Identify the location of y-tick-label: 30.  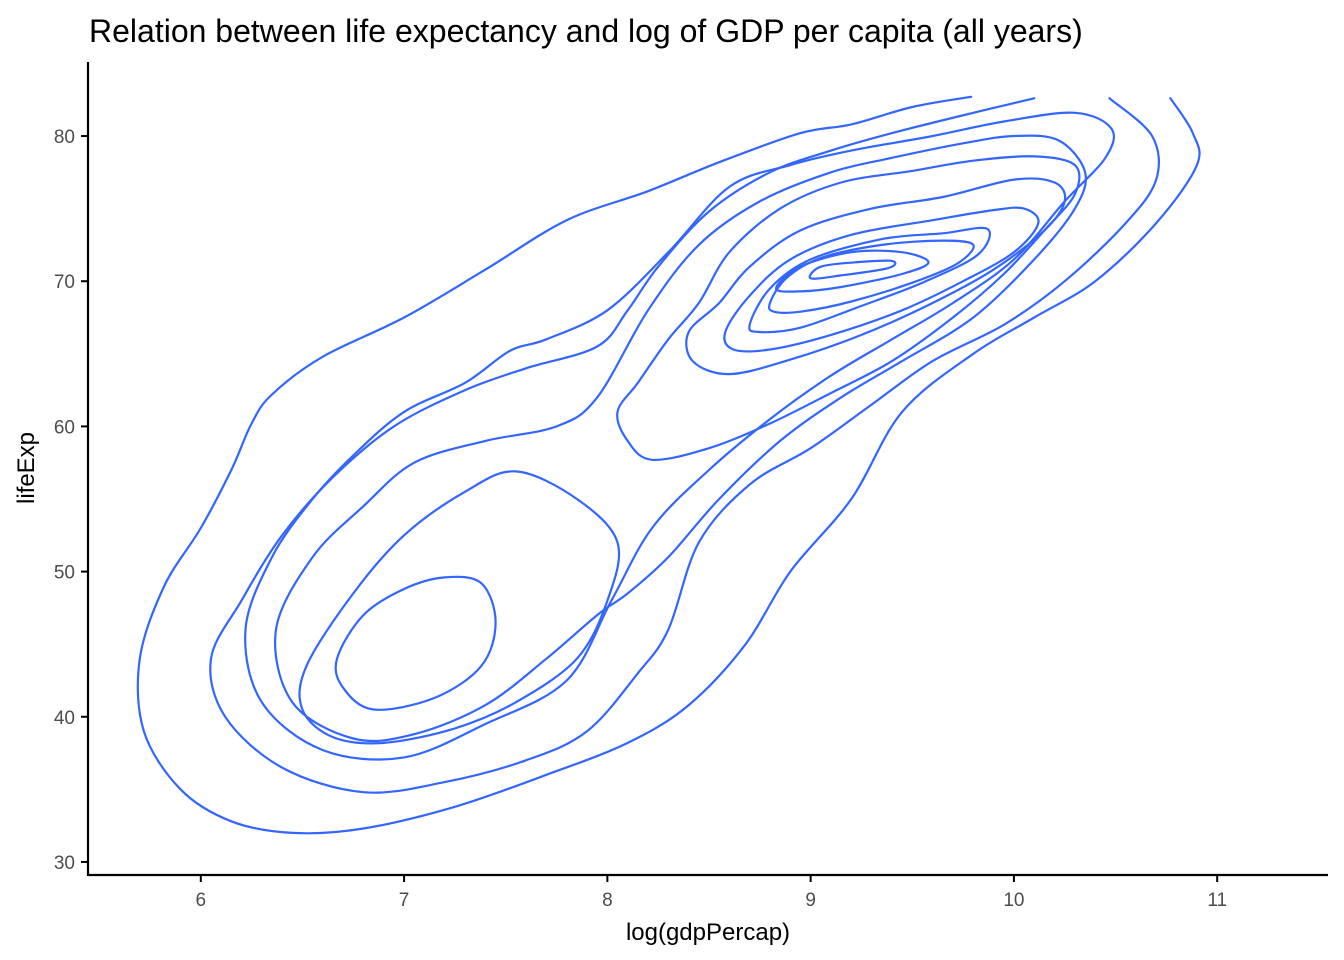
(64, 863).